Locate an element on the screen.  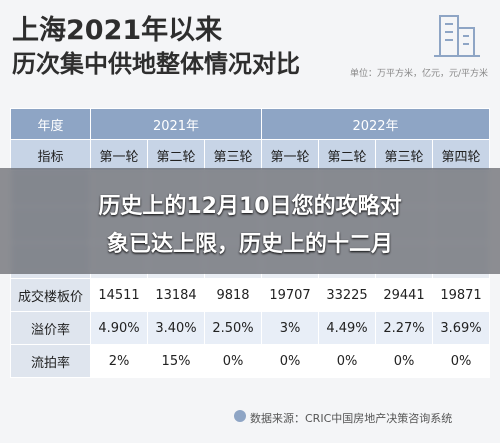
table-cell: 4.90% is located at coordinates (119, 328).